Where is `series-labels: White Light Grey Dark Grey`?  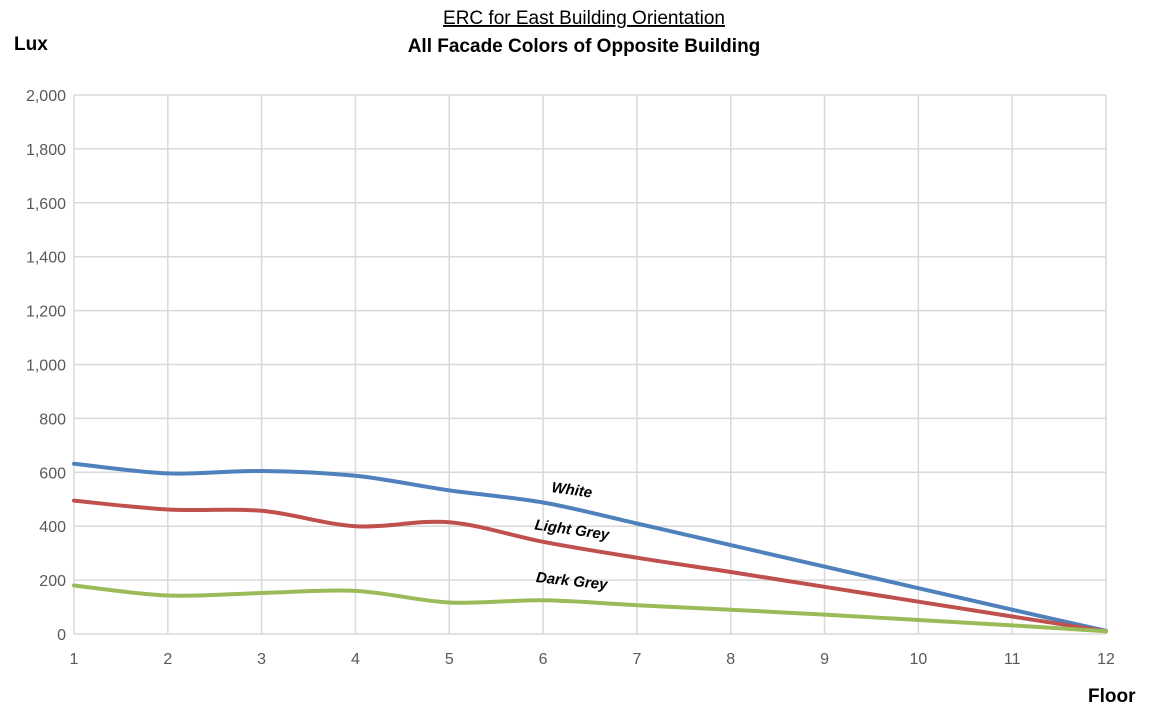
series-labels: White Light Grey Dark Grey is located at coordinates (572, 536).